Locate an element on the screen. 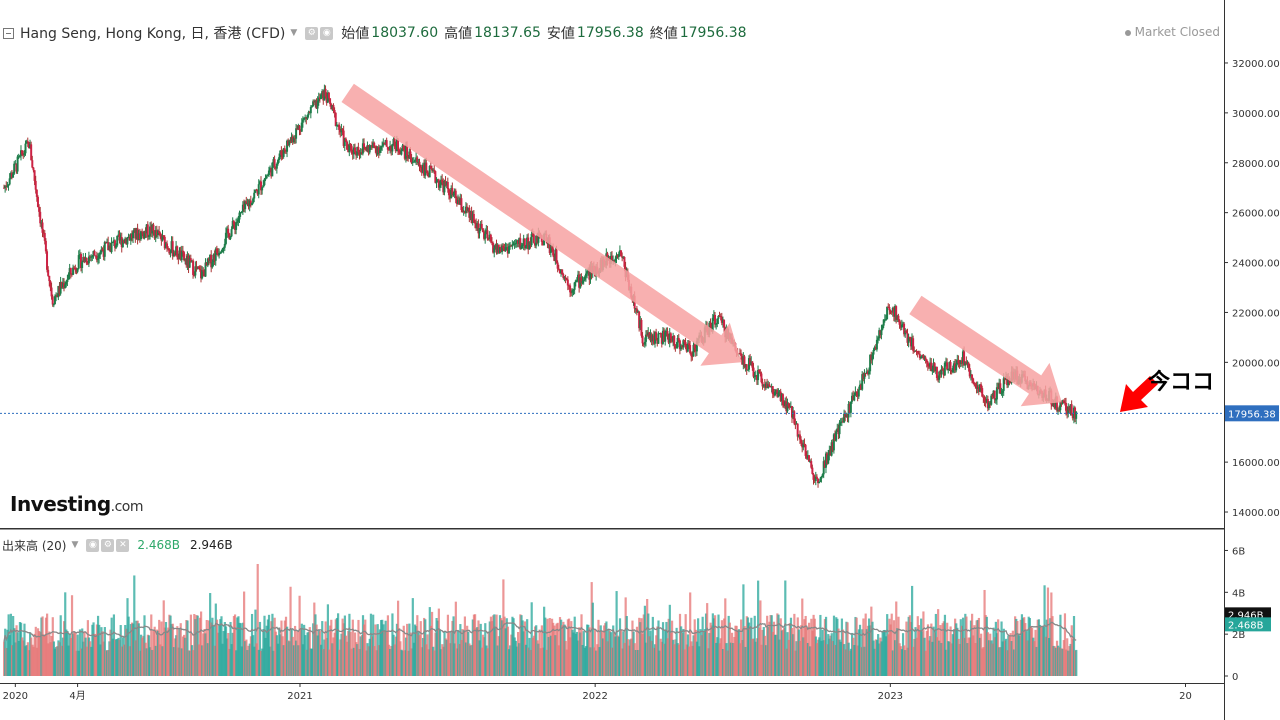  collapse-icon is located at coordinates (8, 33).